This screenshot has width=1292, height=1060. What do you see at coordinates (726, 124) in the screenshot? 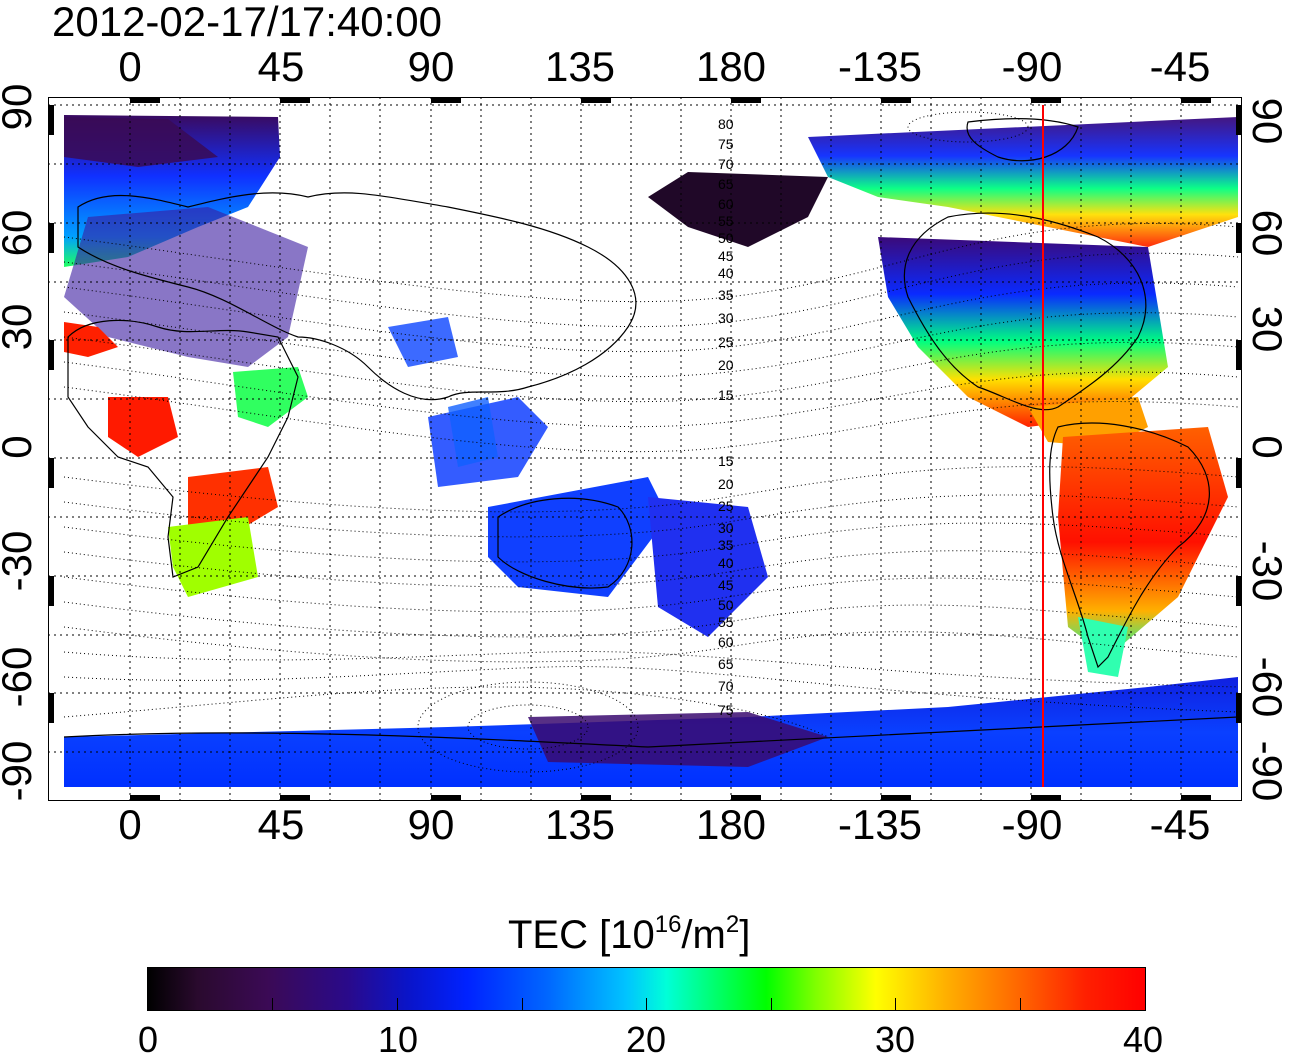
I see `contour-label: 80` at bounding box center [726, 124].